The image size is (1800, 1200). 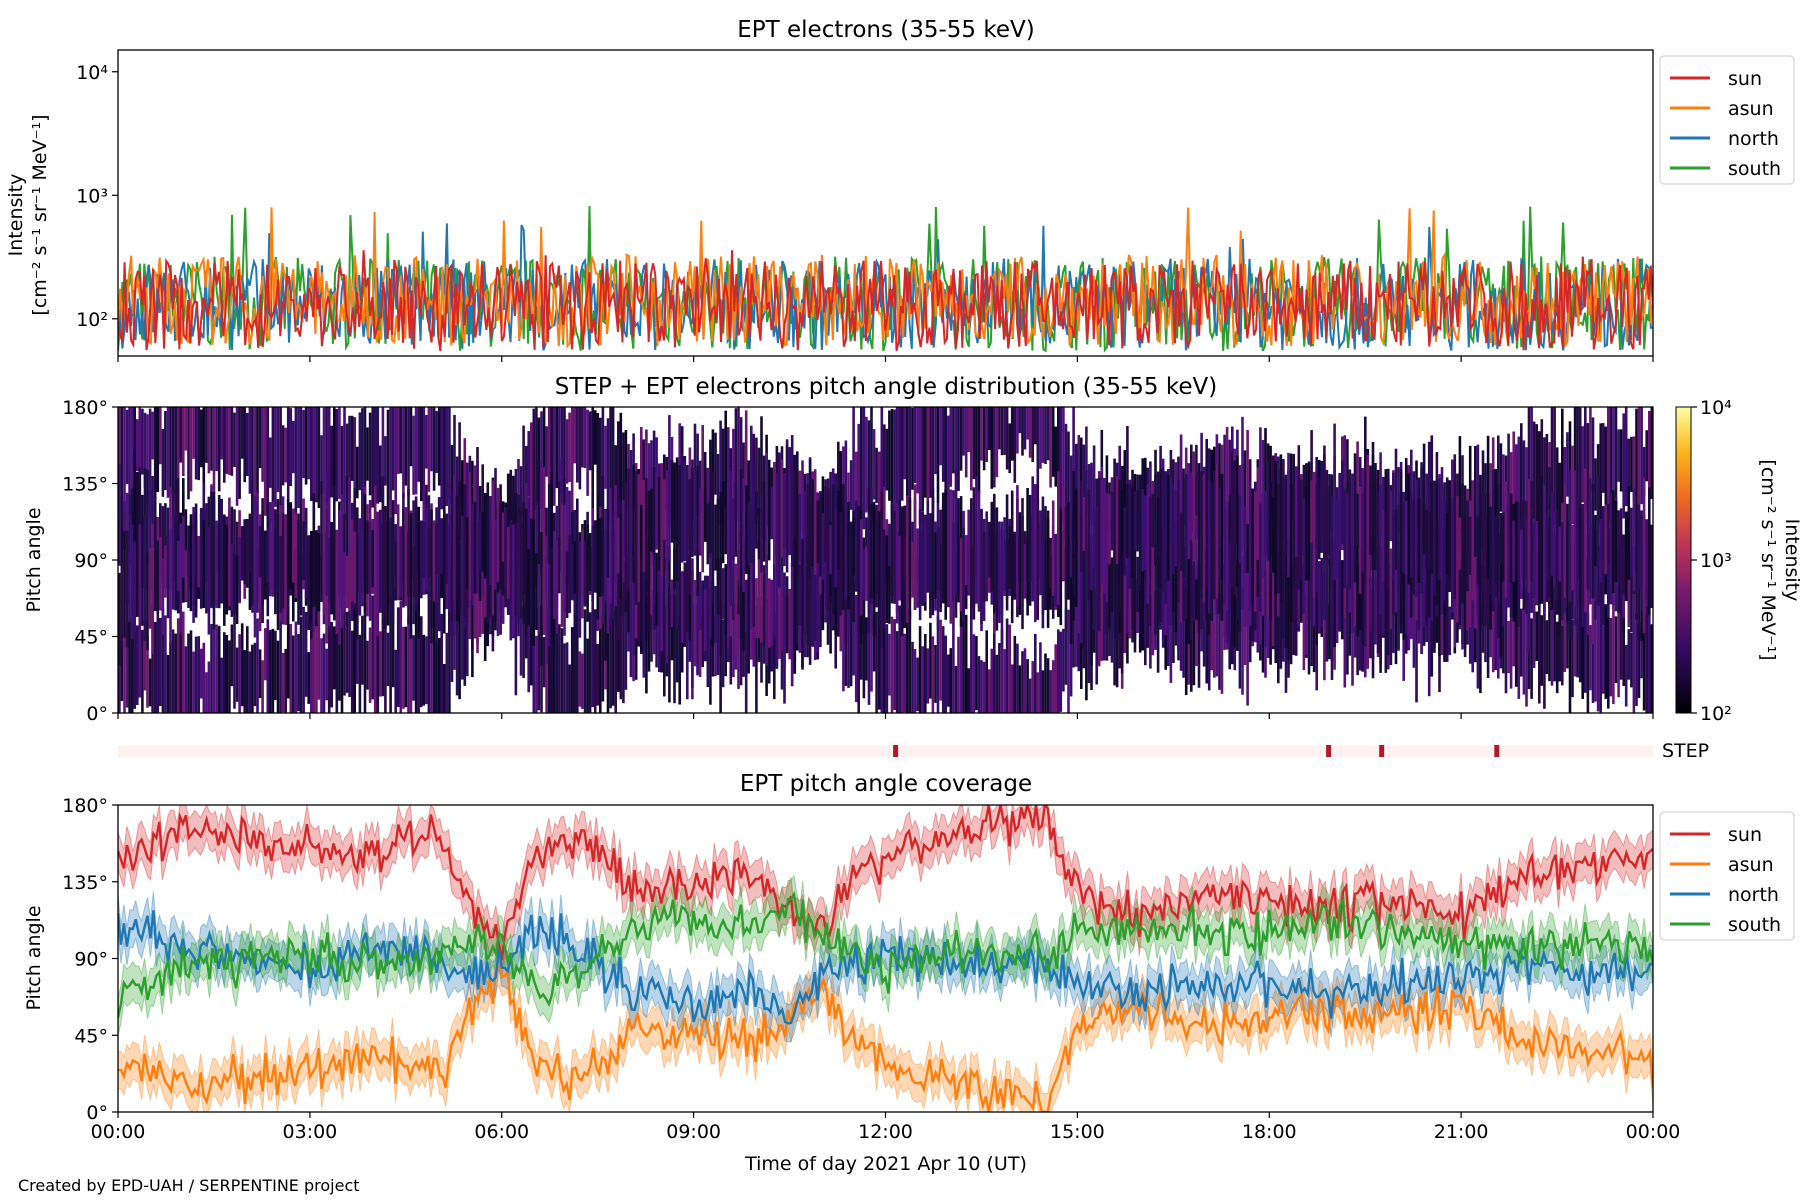 I want to click on step-bar, so click(x=885, y=751).